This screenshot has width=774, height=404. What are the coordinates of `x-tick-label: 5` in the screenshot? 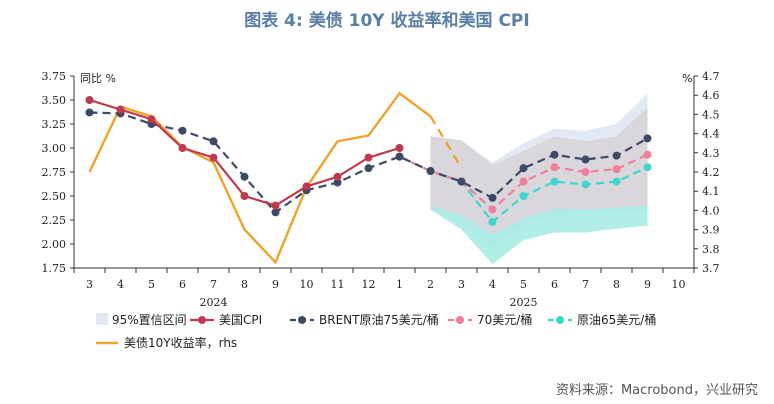 It's located at (523, 284).